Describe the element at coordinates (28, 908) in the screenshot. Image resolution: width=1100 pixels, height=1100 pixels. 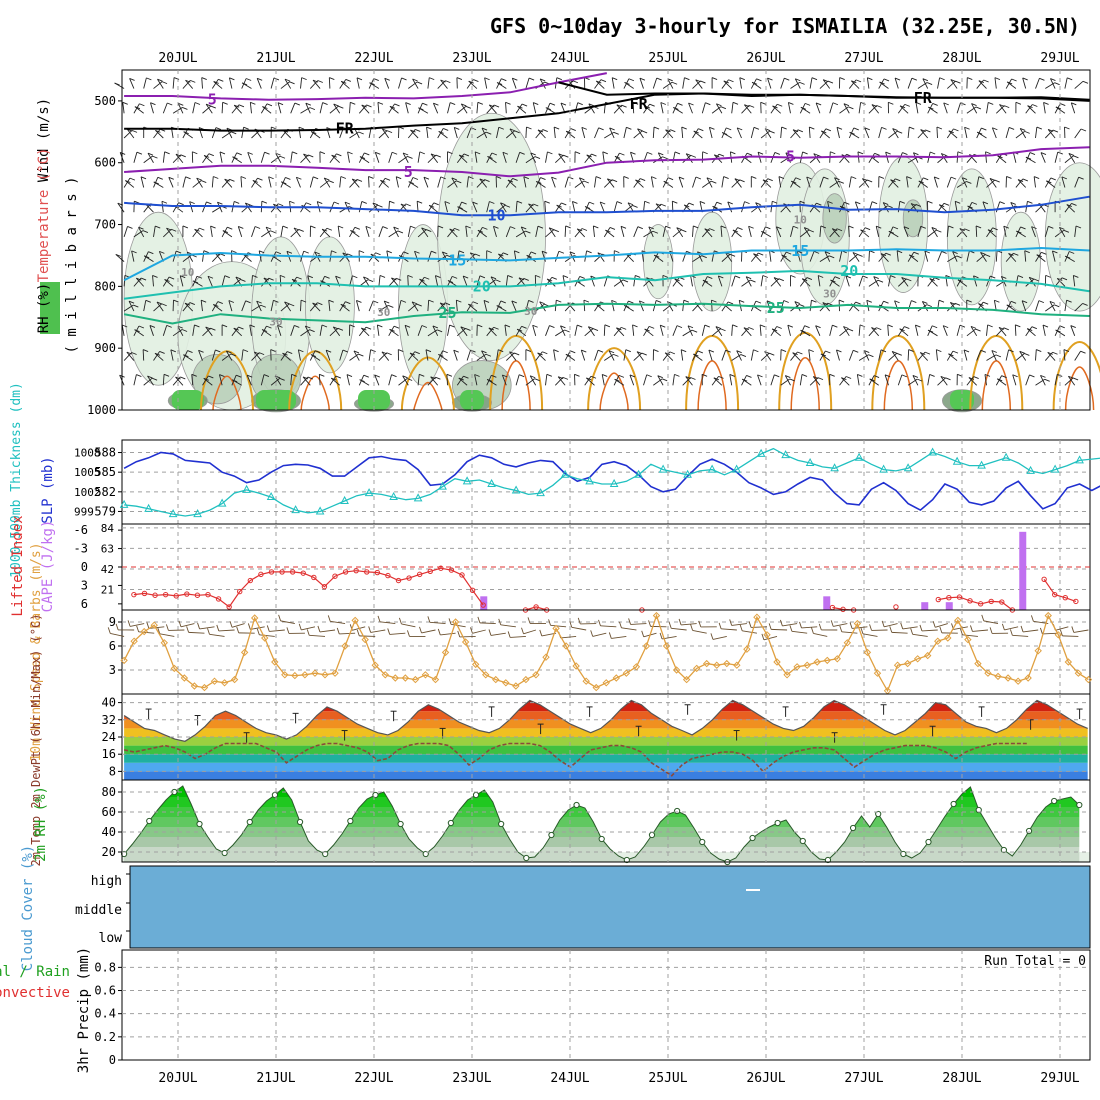
I see `cloud-ylabel: Cloud Cover (%)` at that location.